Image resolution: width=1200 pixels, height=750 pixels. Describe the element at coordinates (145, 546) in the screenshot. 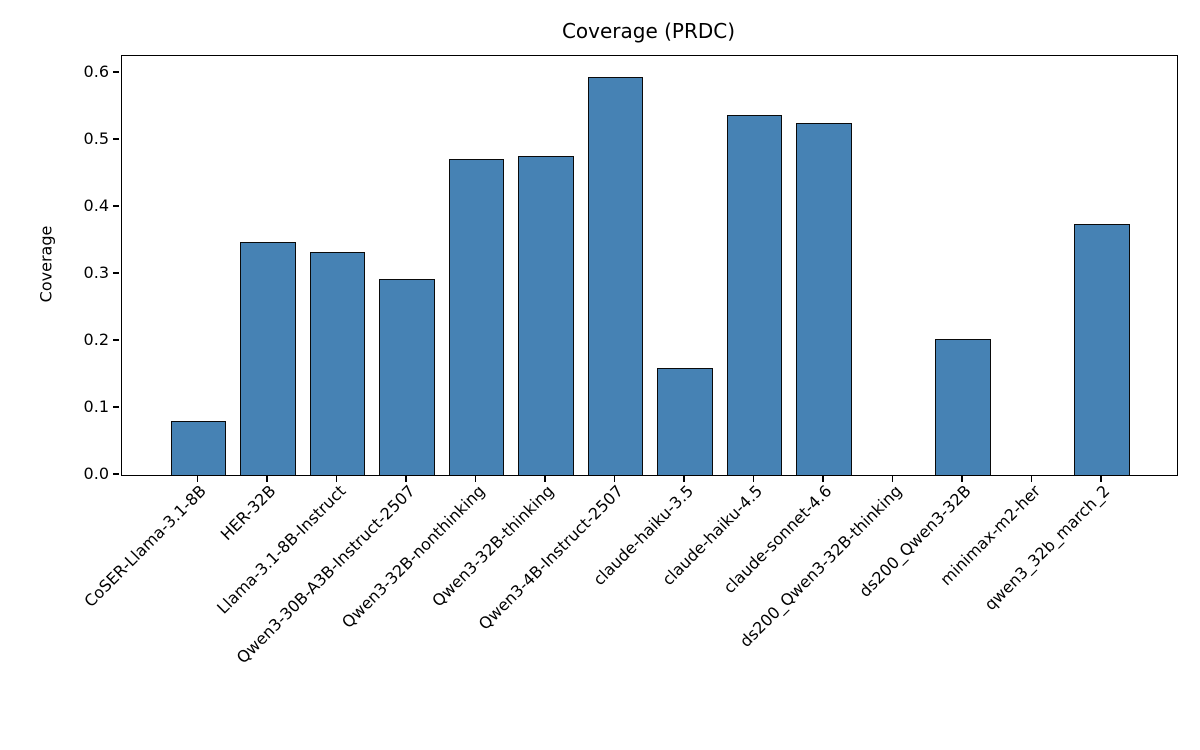

I see `x-tick-label: CoSER-Llama-3.1-8B` at that location.